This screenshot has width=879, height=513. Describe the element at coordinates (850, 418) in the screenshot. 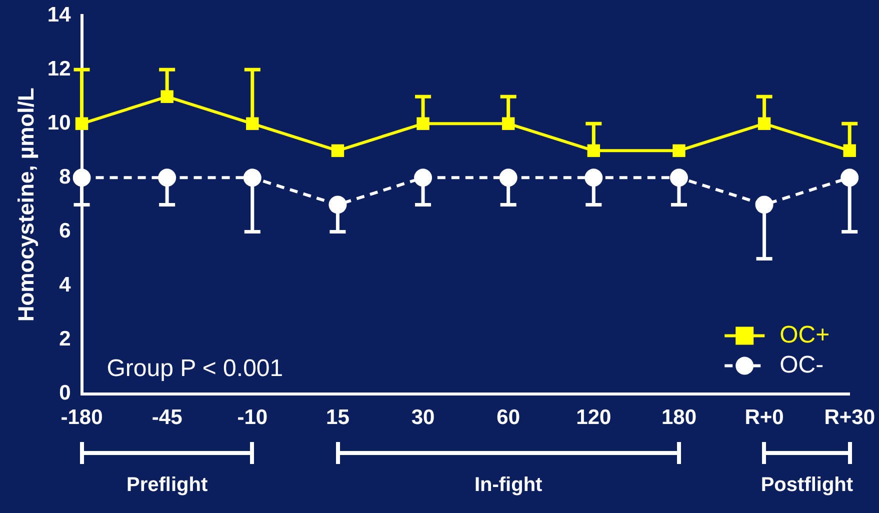

I see `x-tick-label: R+30` at that location.